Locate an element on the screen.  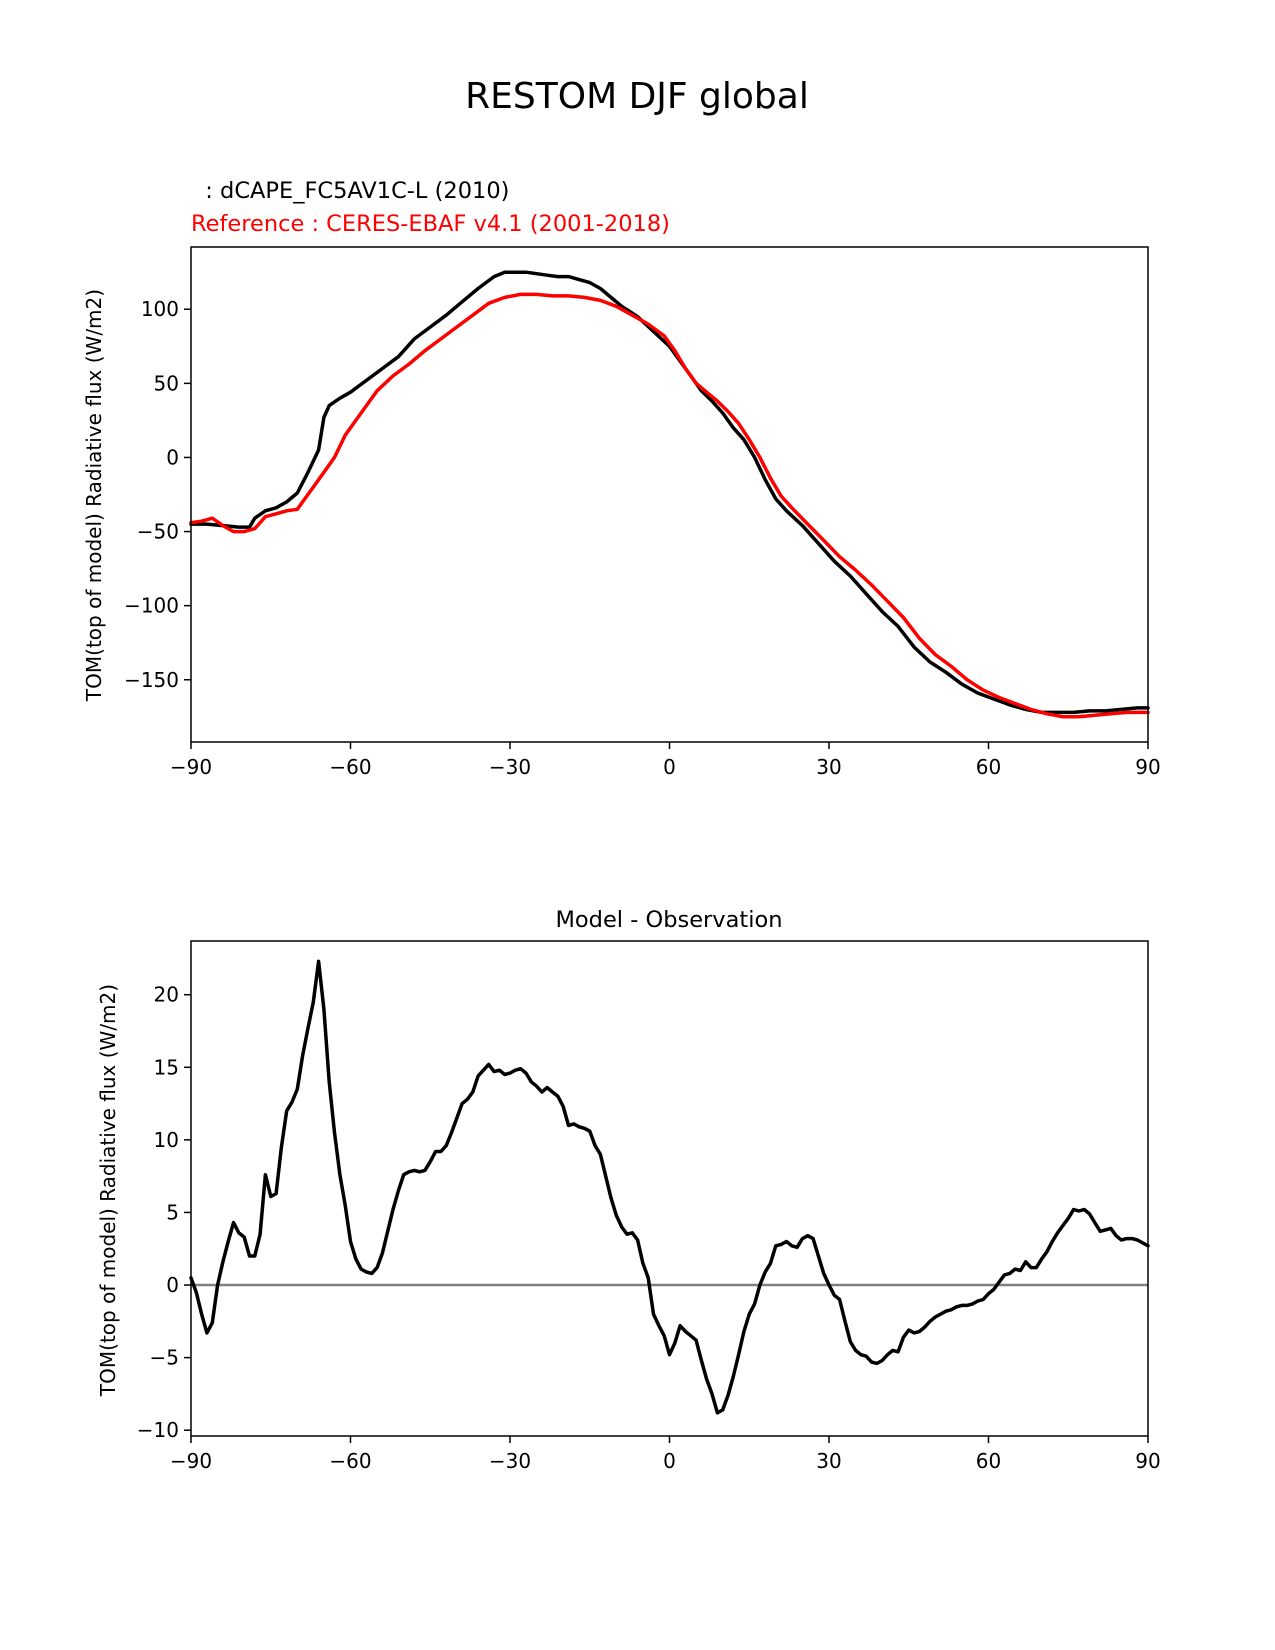
y-tick-label: 10 is located at coordinates (166, 1140).